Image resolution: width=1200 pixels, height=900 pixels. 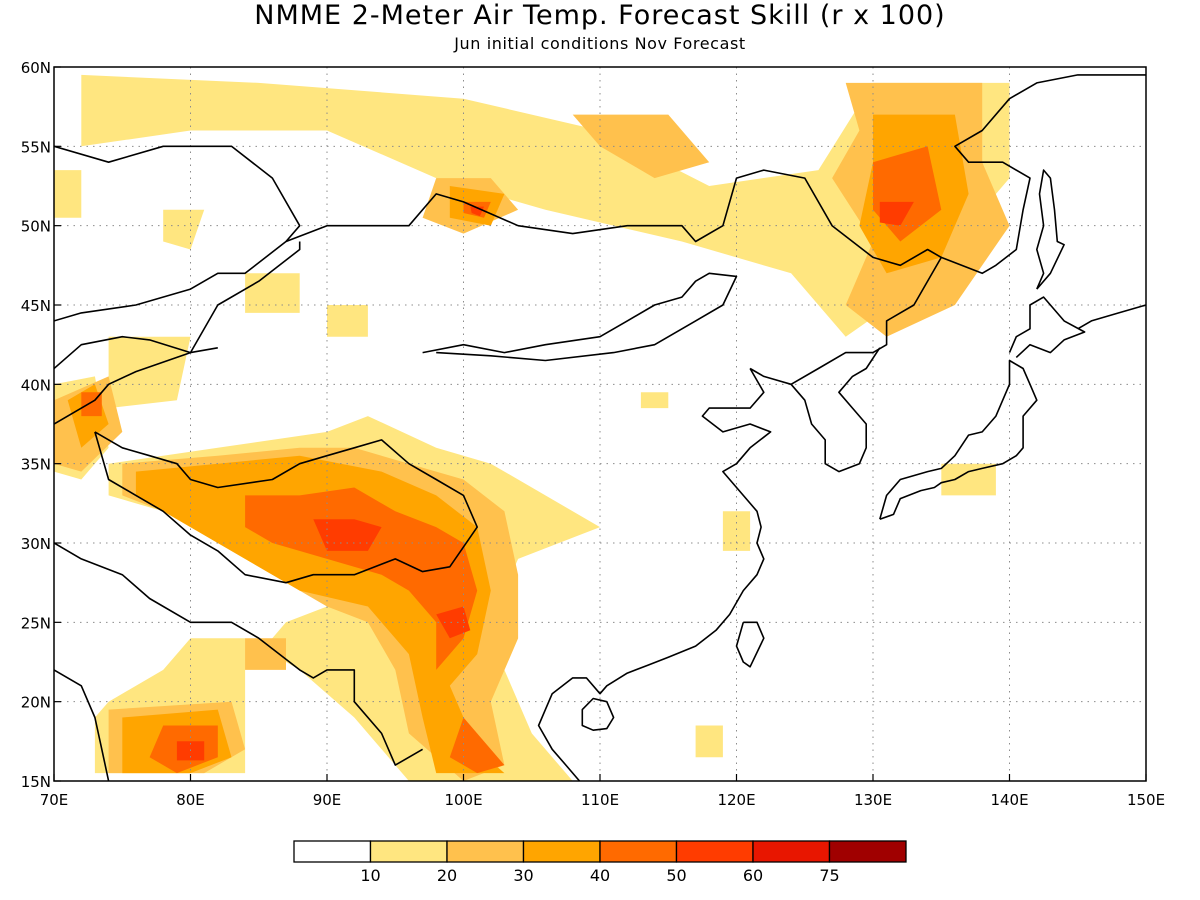 I want to click on map-subtitle: Jun initial conditions Nov Forecast, so click(x=600, y=43).